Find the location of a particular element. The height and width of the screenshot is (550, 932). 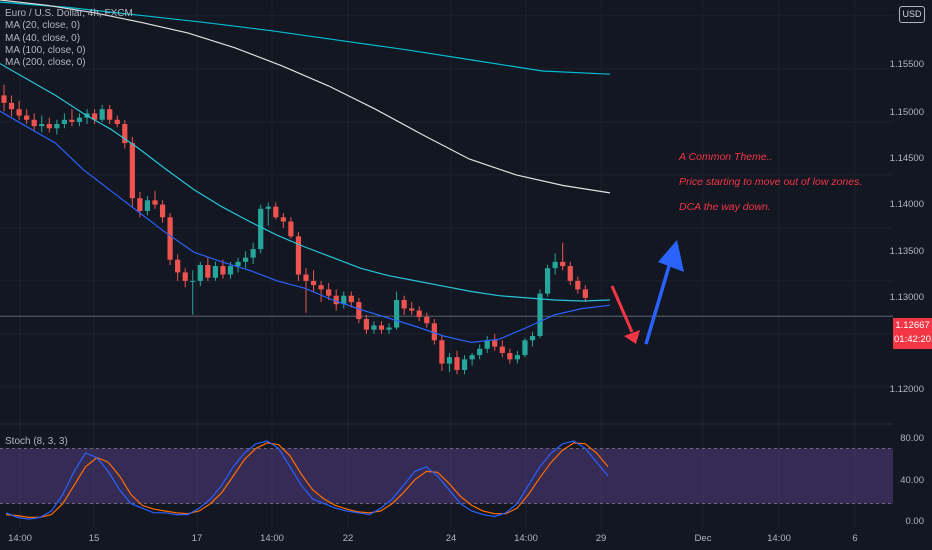

current-price-tag: 1.12667 01:42:20 is located at coordinates (912, 333).